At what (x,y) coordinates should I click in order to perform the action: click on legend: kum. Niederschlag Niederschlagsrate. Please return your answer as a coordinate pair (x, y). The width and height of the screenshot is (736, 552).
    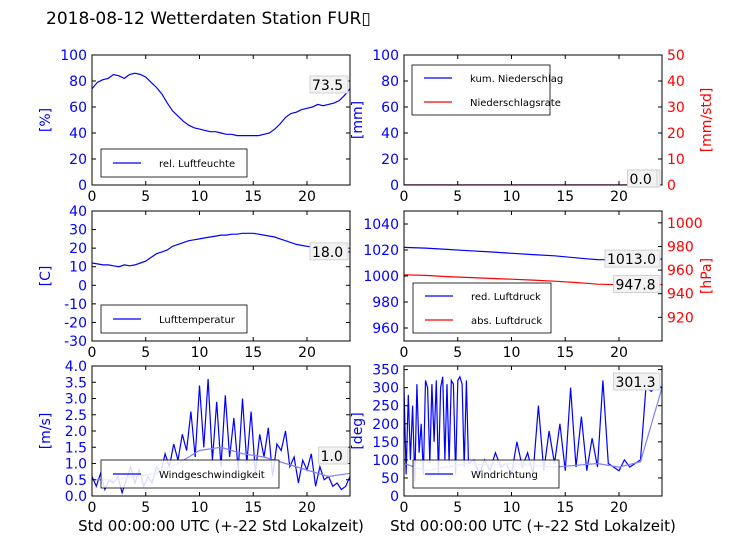
    Looking at the image, I should click on (487, 90).